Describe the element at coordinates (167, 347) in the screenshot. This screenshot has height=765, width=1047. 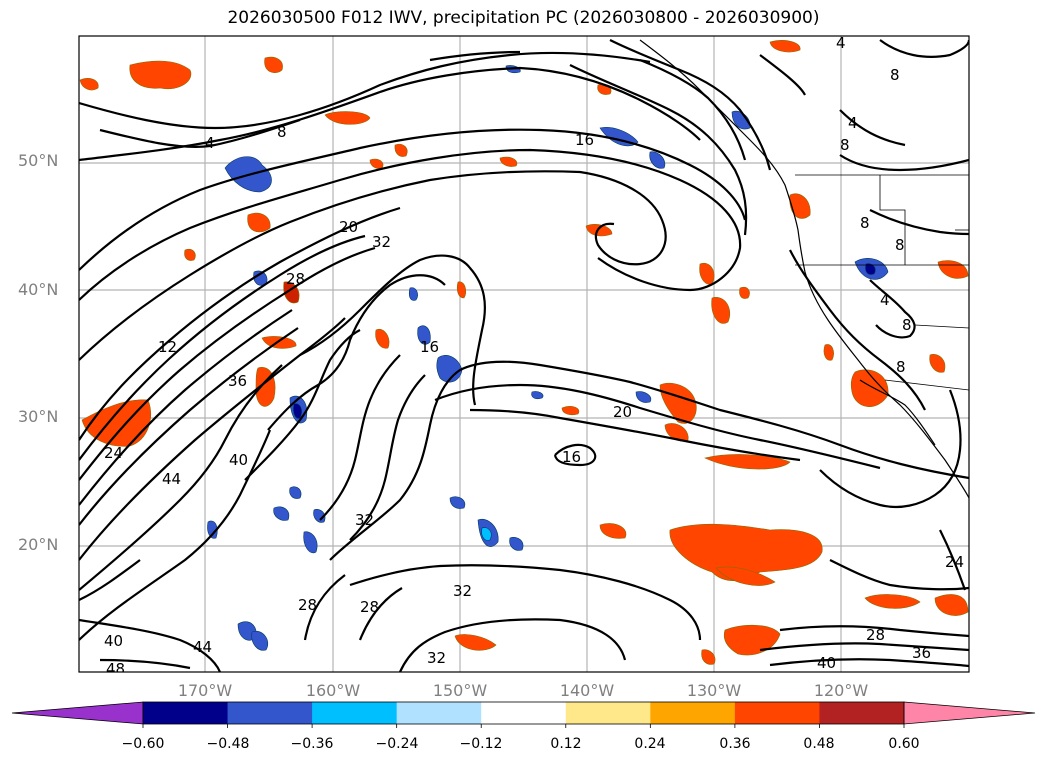
I see `contour-label: 12` at that location.